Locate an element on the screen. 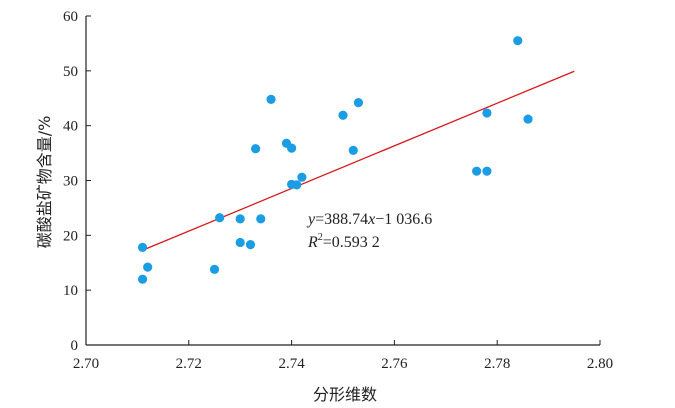  r-squared-superscript: 2 is located at coordinates (320, 237).